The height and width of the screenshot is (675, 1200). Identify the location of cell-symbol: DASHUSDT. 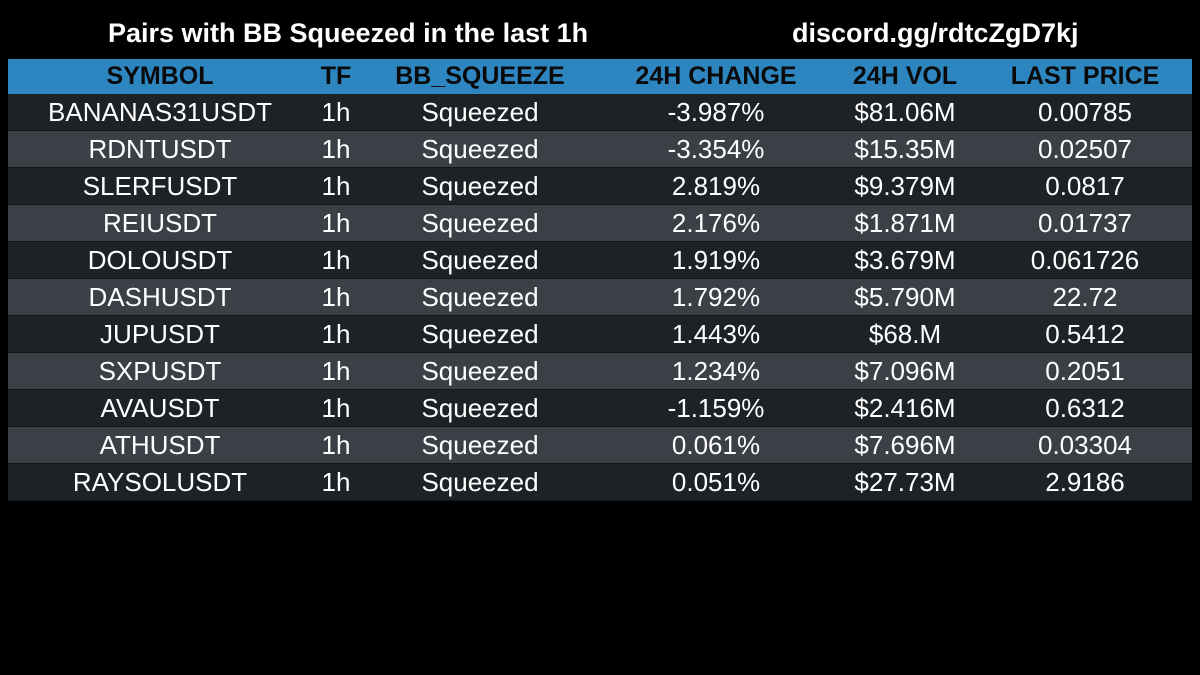
(160, 297).